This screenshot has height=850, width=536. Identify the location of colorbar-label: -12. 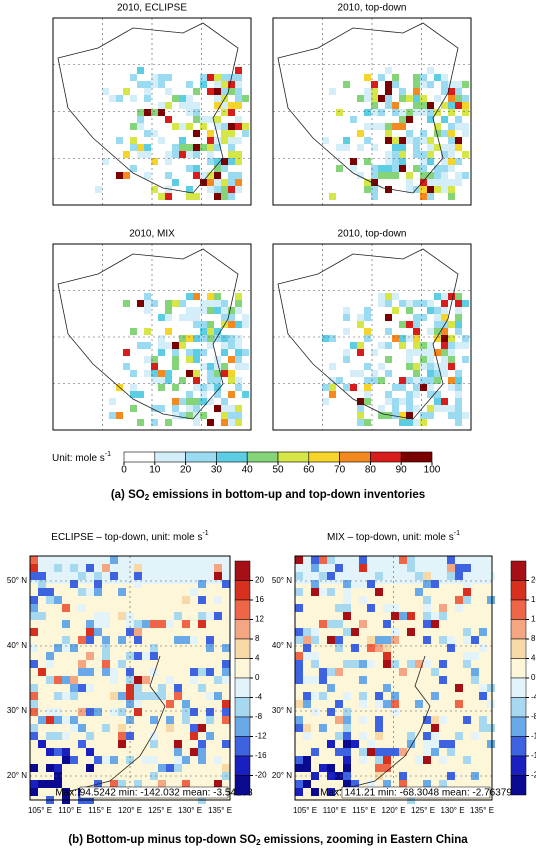
(533, 736).